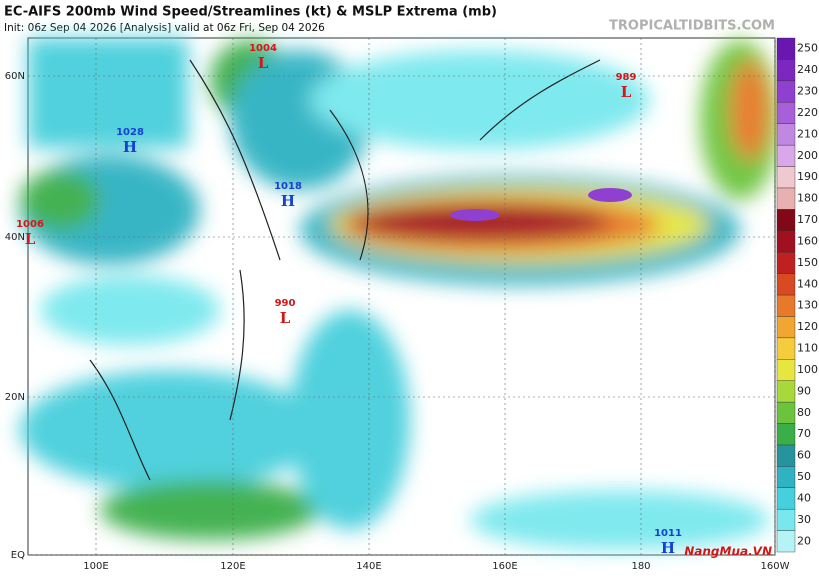 The width and height of the screenshot is (819, 577). Describe the element at coordinates (504, 566) in the screenshot. I see `lon-label: 160E` at that location.